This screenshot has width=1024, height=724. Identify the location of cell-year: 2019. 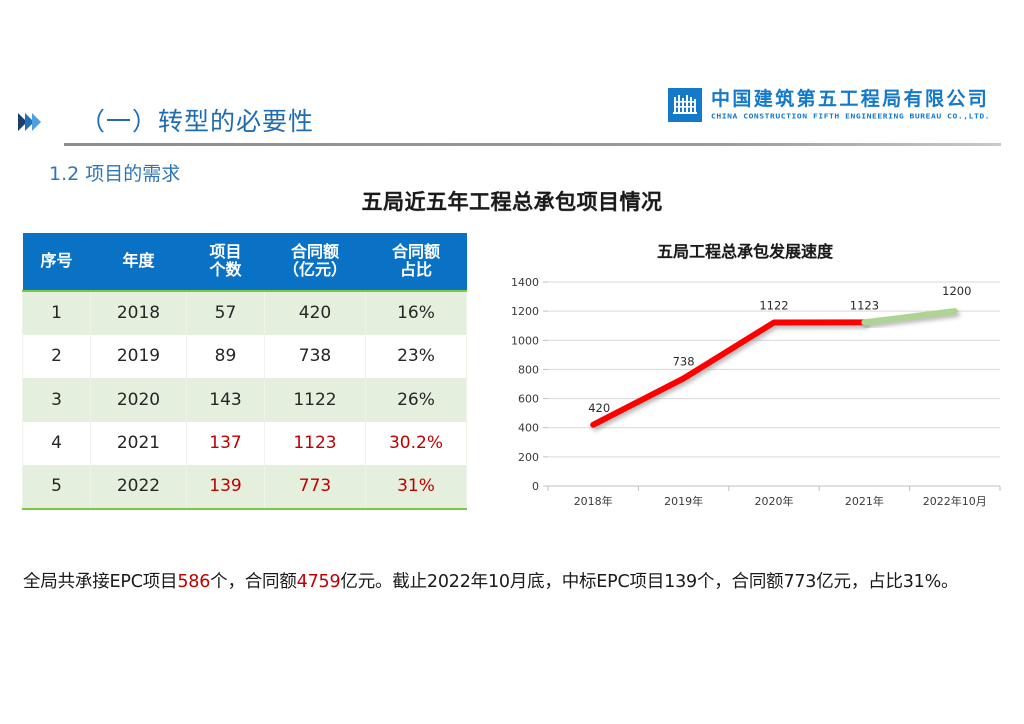
(138, 356).